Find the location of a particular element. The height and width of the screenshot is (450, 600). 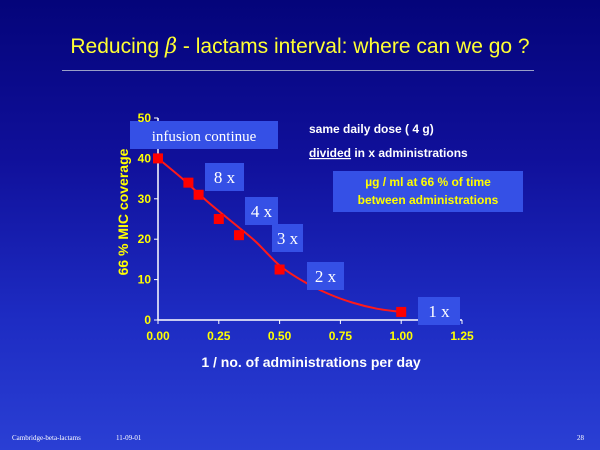

point-label: 3 x is located at coordinates (287, 238).